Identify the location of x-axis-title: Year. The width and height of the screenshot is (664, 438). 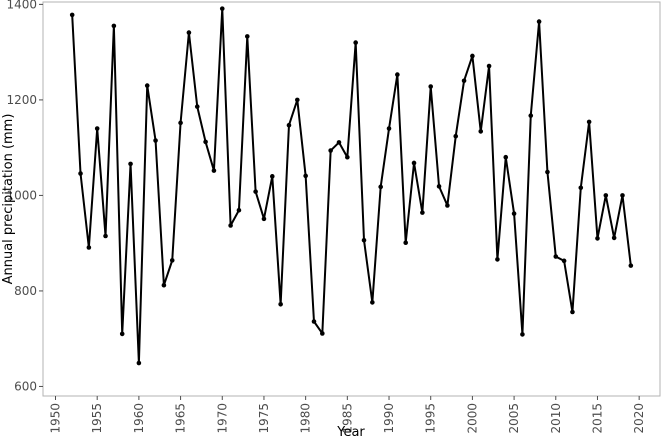
(350, 431).